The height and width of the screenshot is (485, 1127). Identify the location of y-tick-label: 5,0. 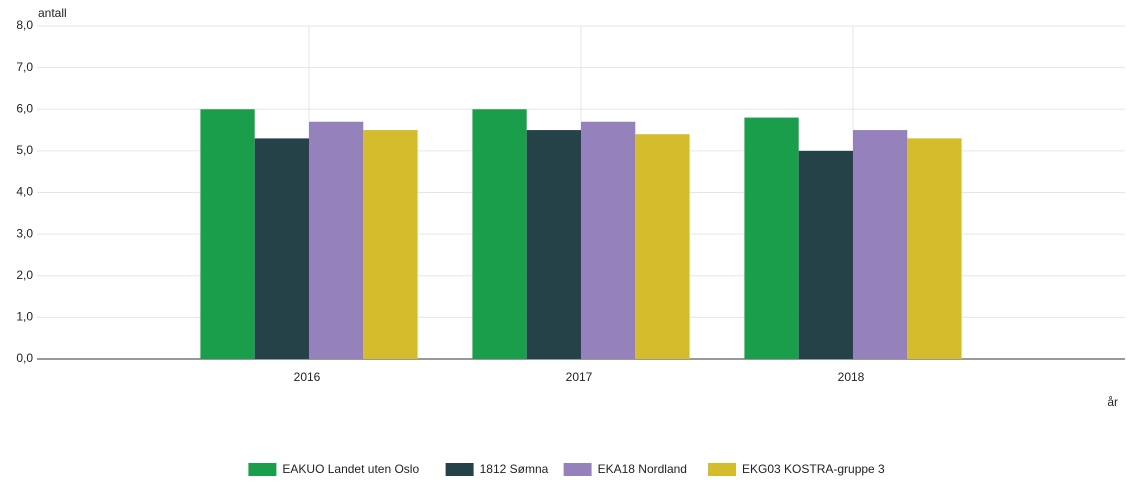
(24, 150).